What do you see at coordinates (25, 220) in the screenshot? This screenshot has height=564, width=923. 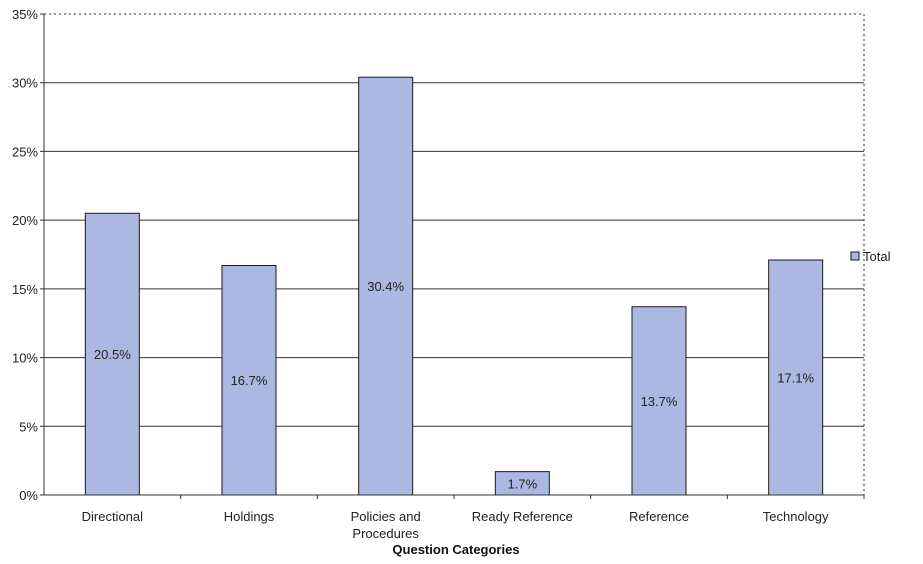 I see `y-tick-label: 20%` at bounding box center [25, 220].